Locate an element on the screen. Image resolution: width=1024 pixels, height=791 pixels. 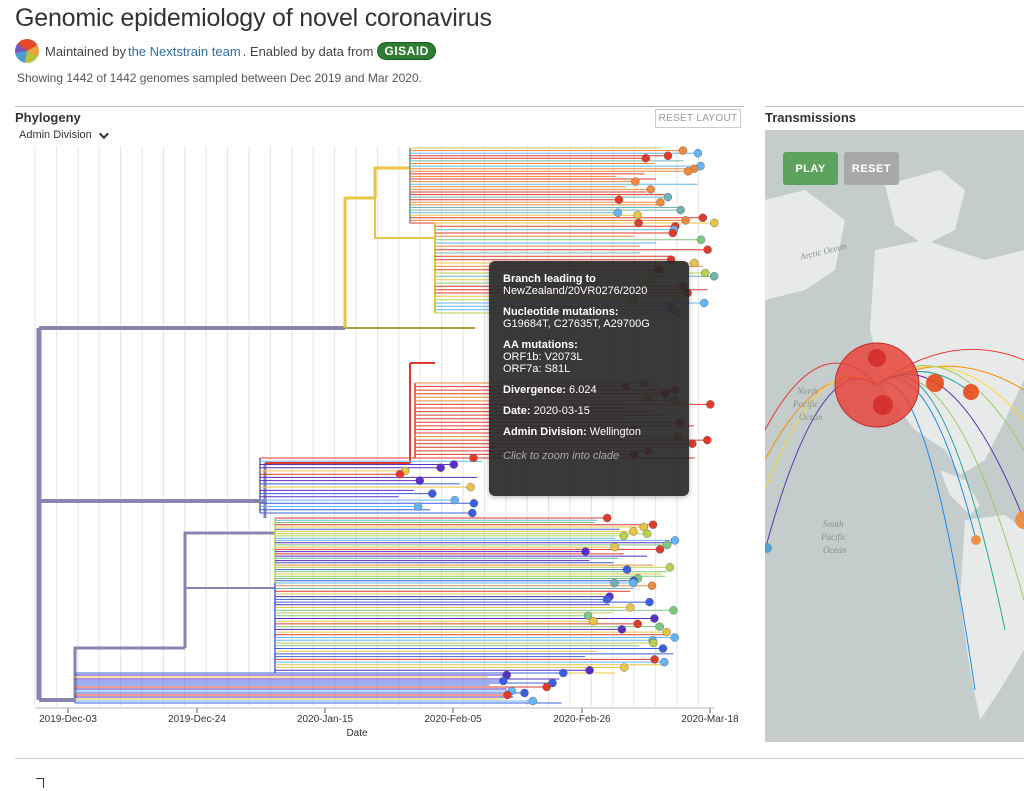
x-tick-label: 2019-Dec-24 is located at coordinates (197, 719).